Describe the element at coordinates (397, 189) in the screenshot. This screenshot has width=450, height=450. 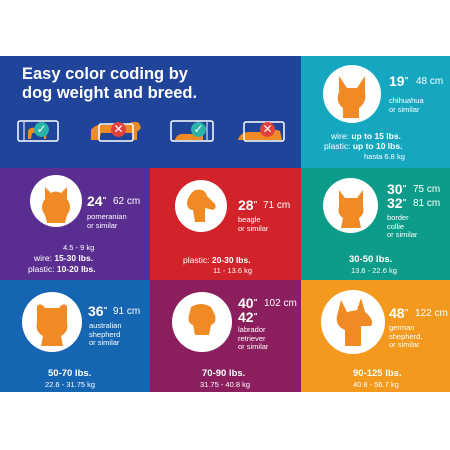
I see `crate-height-inches-1: 30"` at that location.